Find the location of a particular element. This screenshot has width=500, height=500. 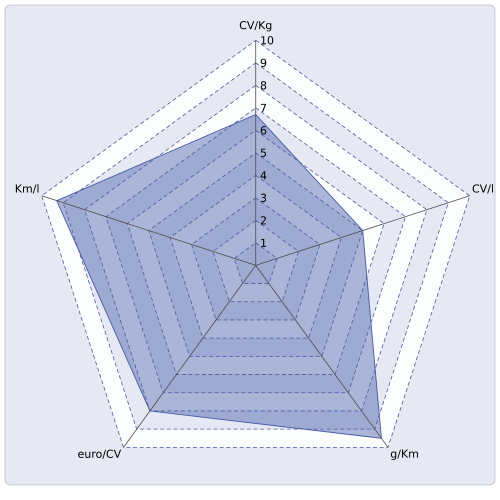

y-tick-label: 4 is located at coordinates (263, 175).